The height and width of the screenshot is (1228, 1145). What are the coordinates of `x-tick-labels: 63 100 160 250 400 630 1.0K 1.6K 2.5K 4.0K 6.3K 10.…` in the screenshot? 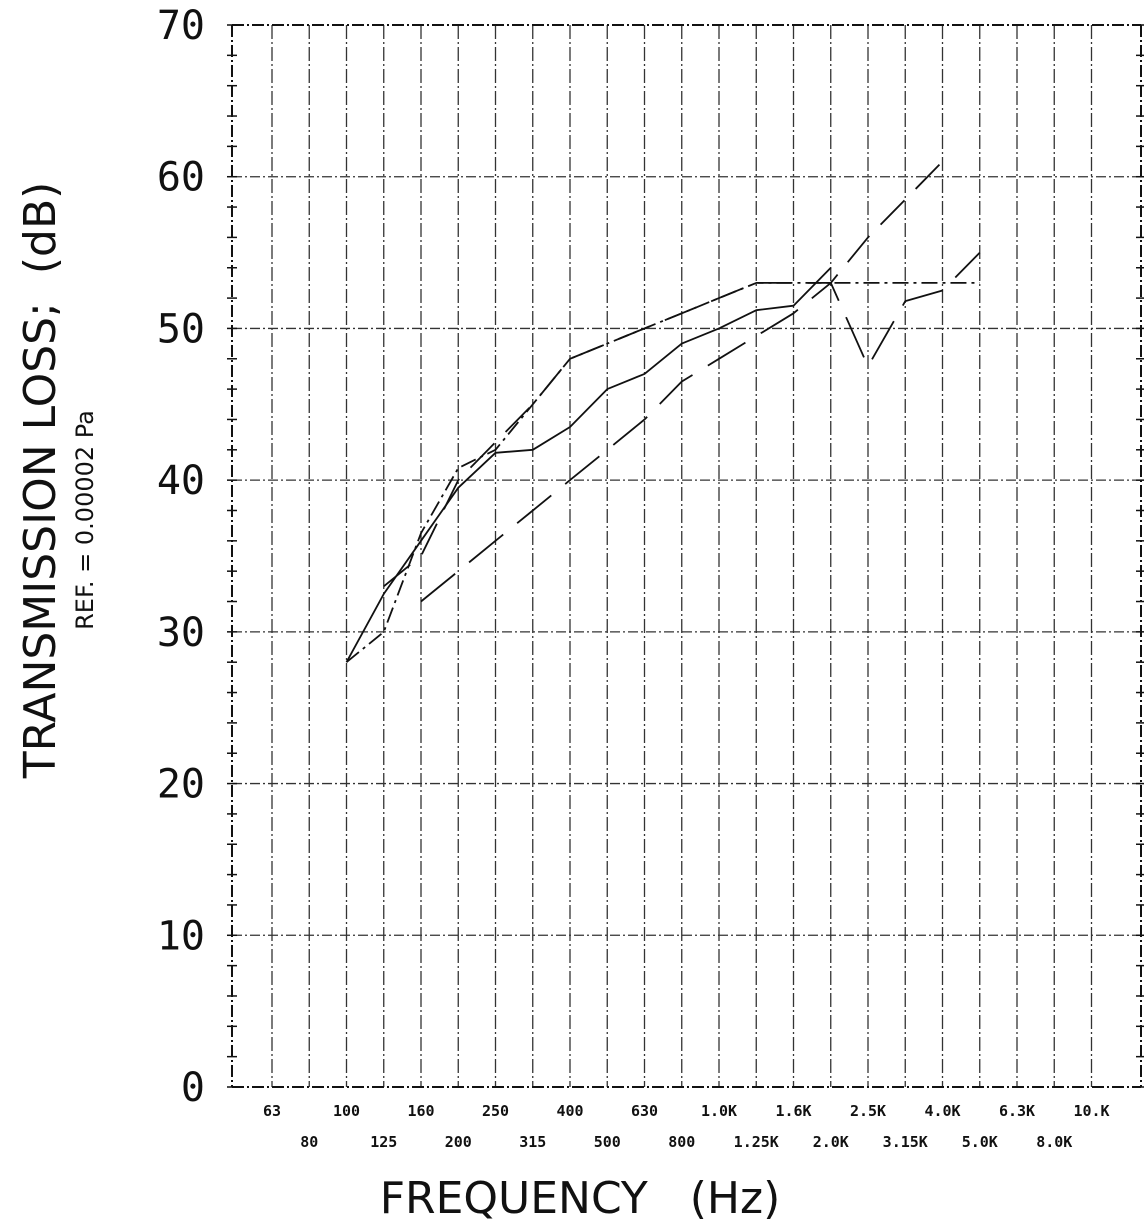 It's located at (686, 1126).